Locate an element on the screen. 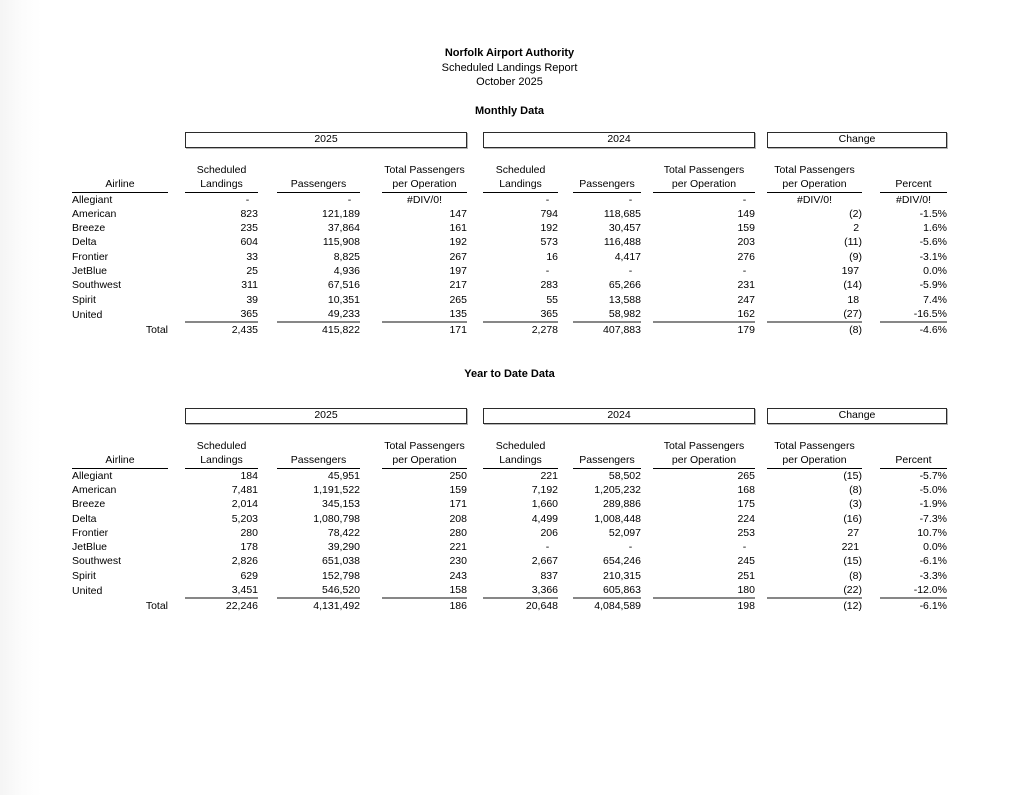 The height and width of the screenshot is (795, 1030). value-cell: 407,883 is located at coordinates (607, 329).